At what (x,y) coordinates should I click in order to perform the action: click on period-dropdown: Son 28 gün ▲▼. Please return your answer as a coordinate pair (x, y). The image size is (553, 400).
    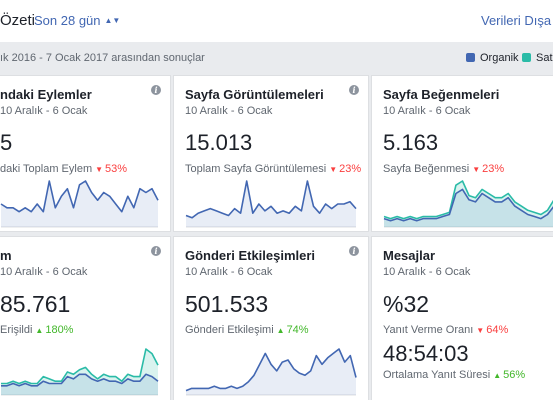
    Looking at the image, I should click on (77, 20).